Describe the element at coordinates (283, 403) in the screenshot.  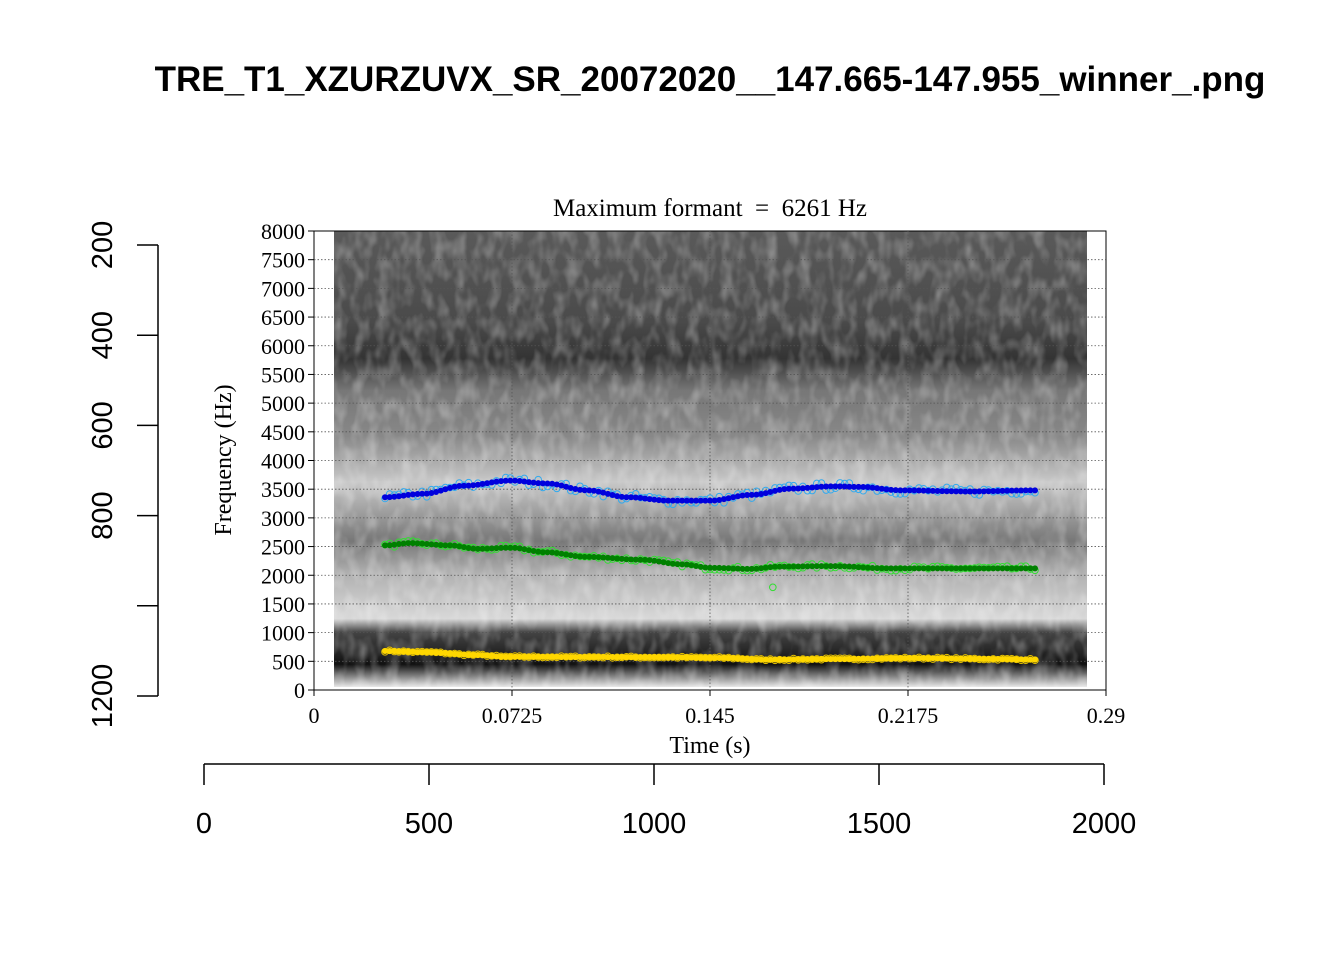
I see `y-tick-label: 5000` at that location.